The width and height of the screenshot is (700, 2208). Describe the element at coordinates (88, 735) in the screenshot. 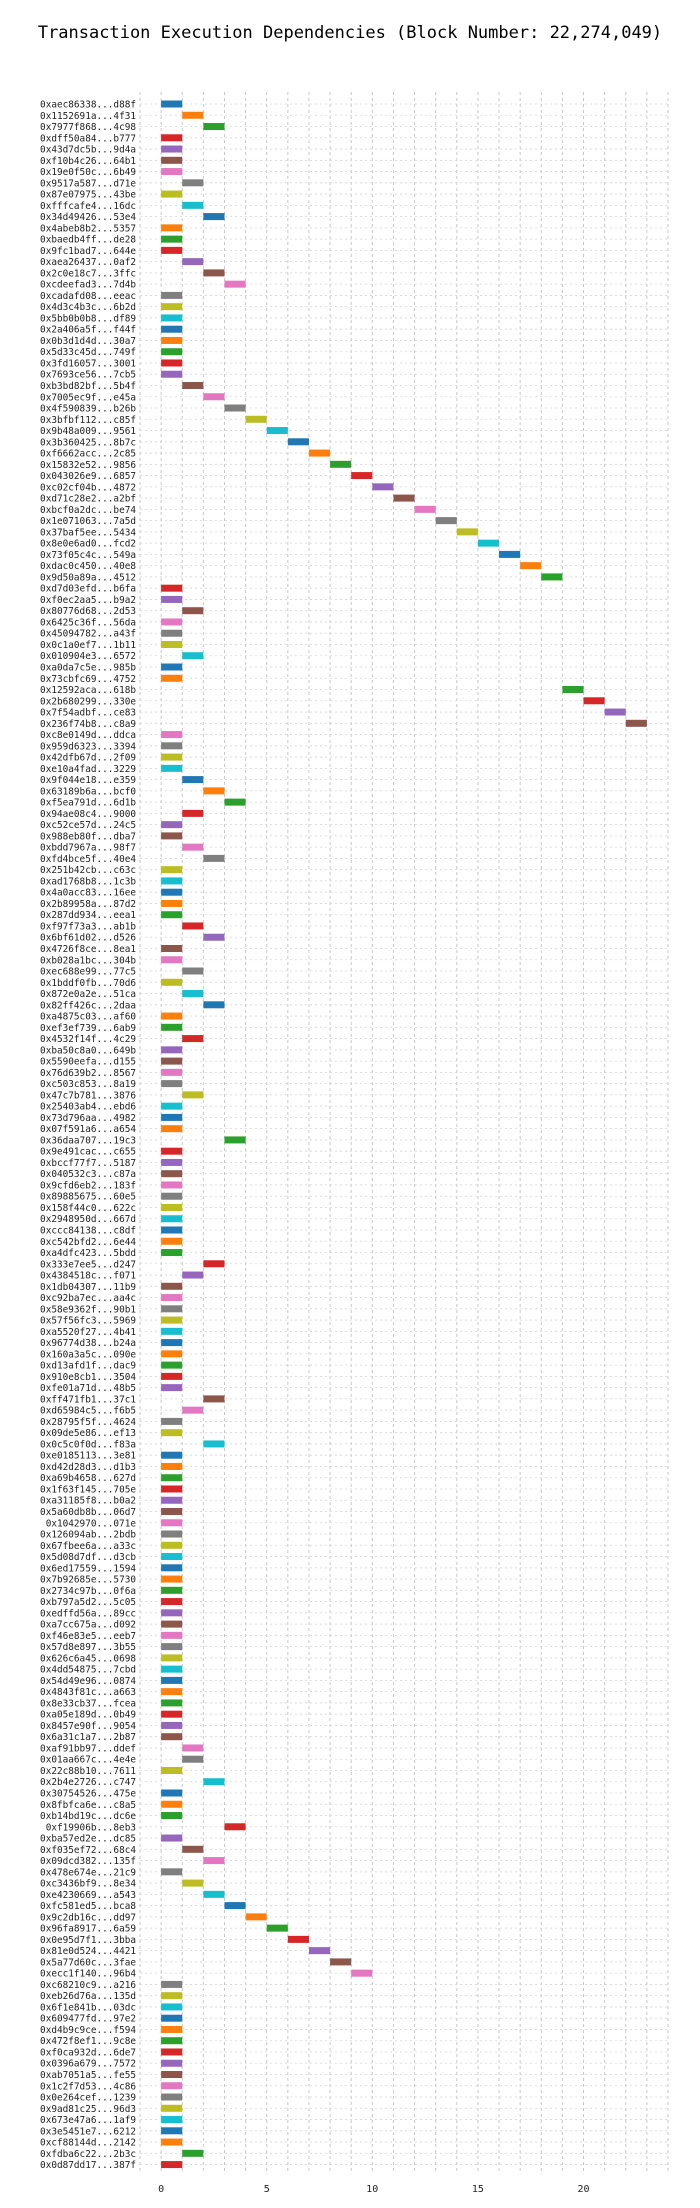

I see `transaction-hash-label: 0xc8e0149d...ddca` at that location.